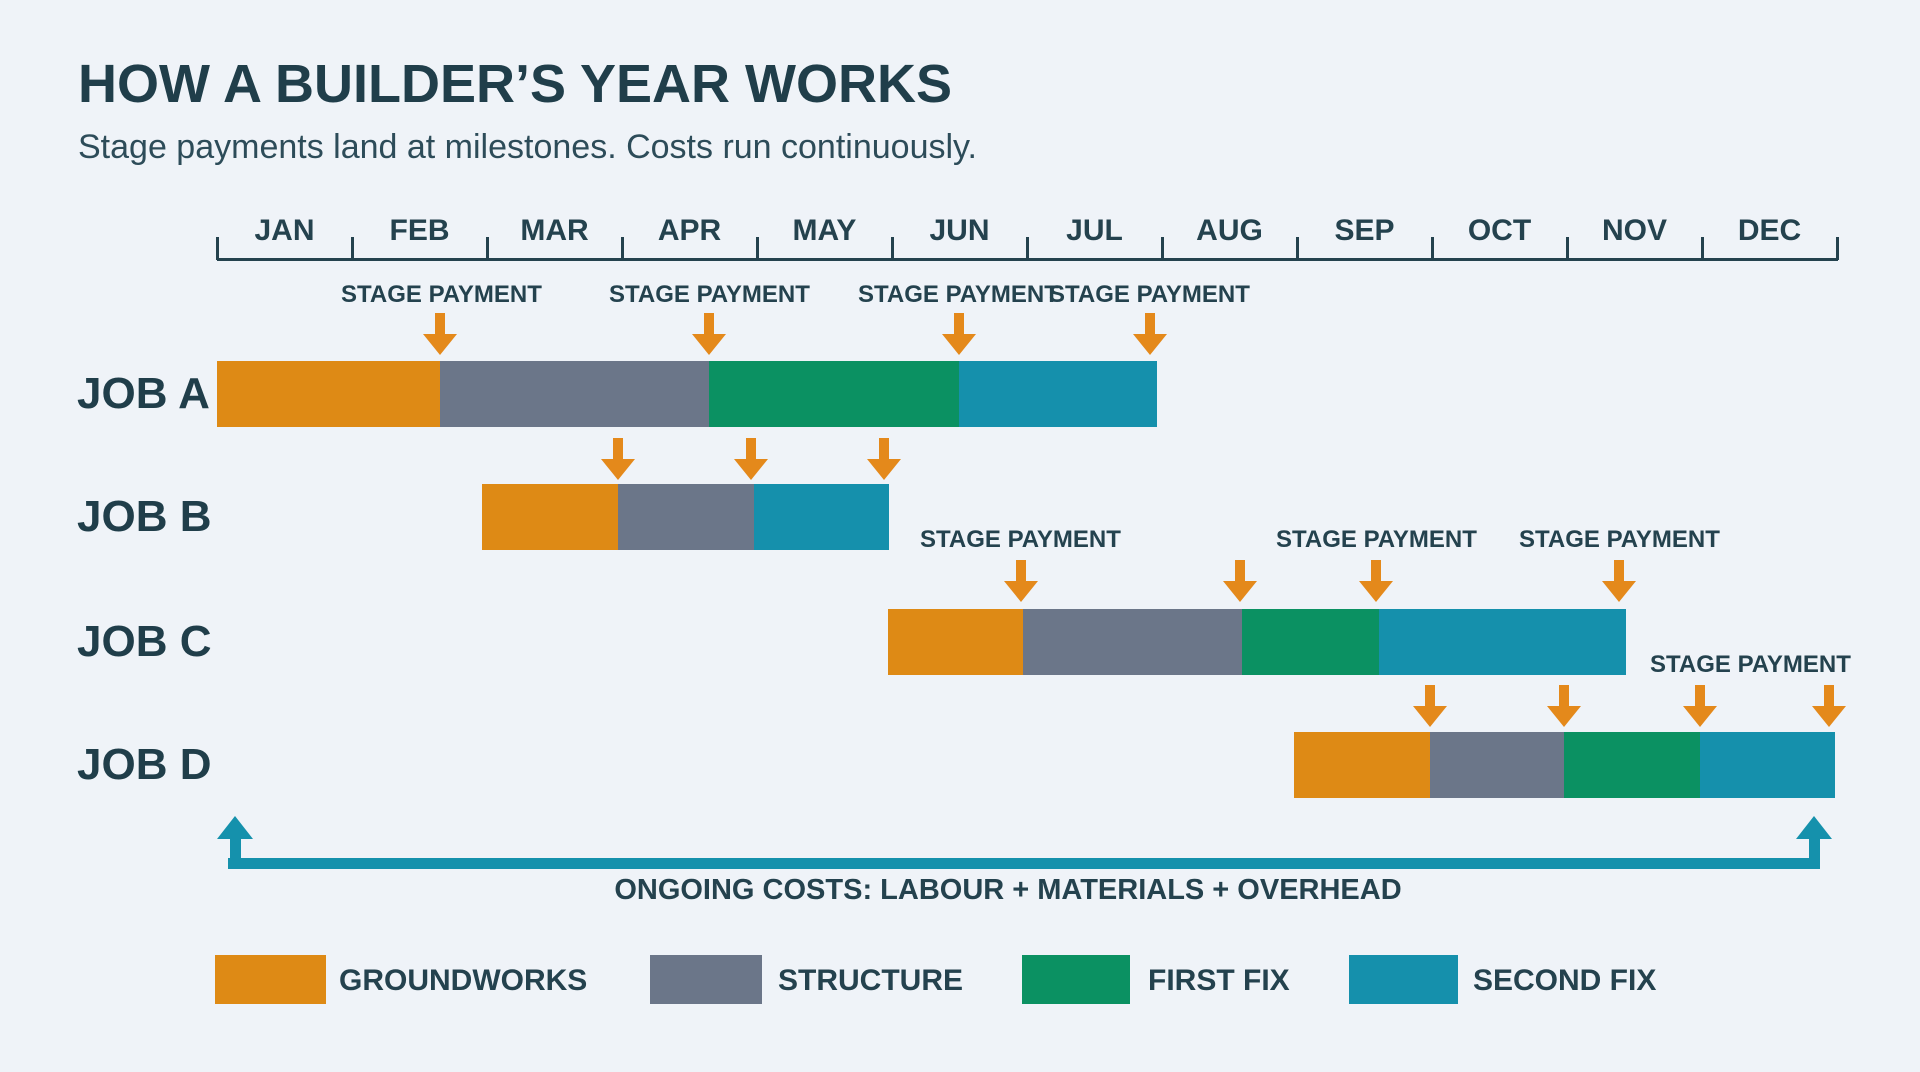 The width and height of the screenshot is (1920, 1072). What do you see at coordinates (554, 230) in the screenshot?
I see `month-label-mar: MAR` at bounding box center [554, 230].